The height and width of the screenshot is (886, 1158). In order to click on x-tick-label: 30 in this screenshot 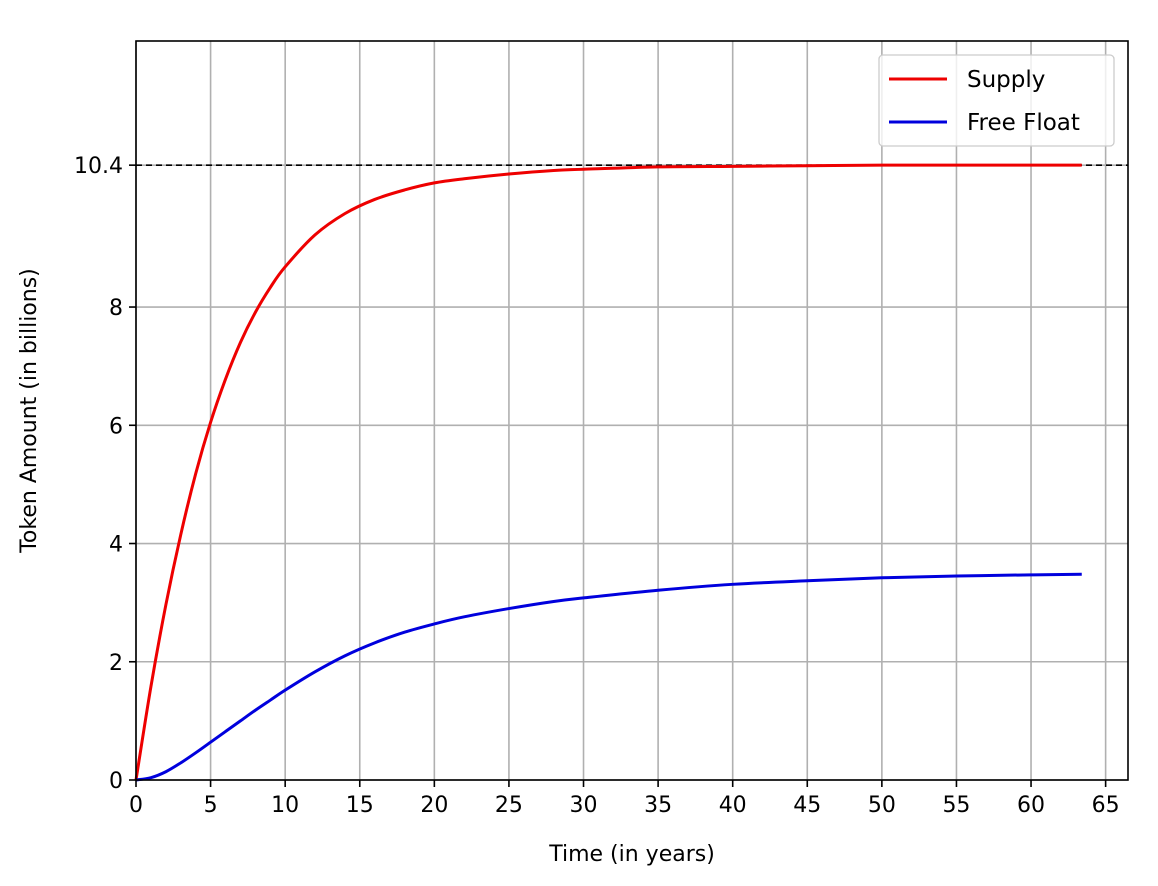, I will do `click(584, 805)`.